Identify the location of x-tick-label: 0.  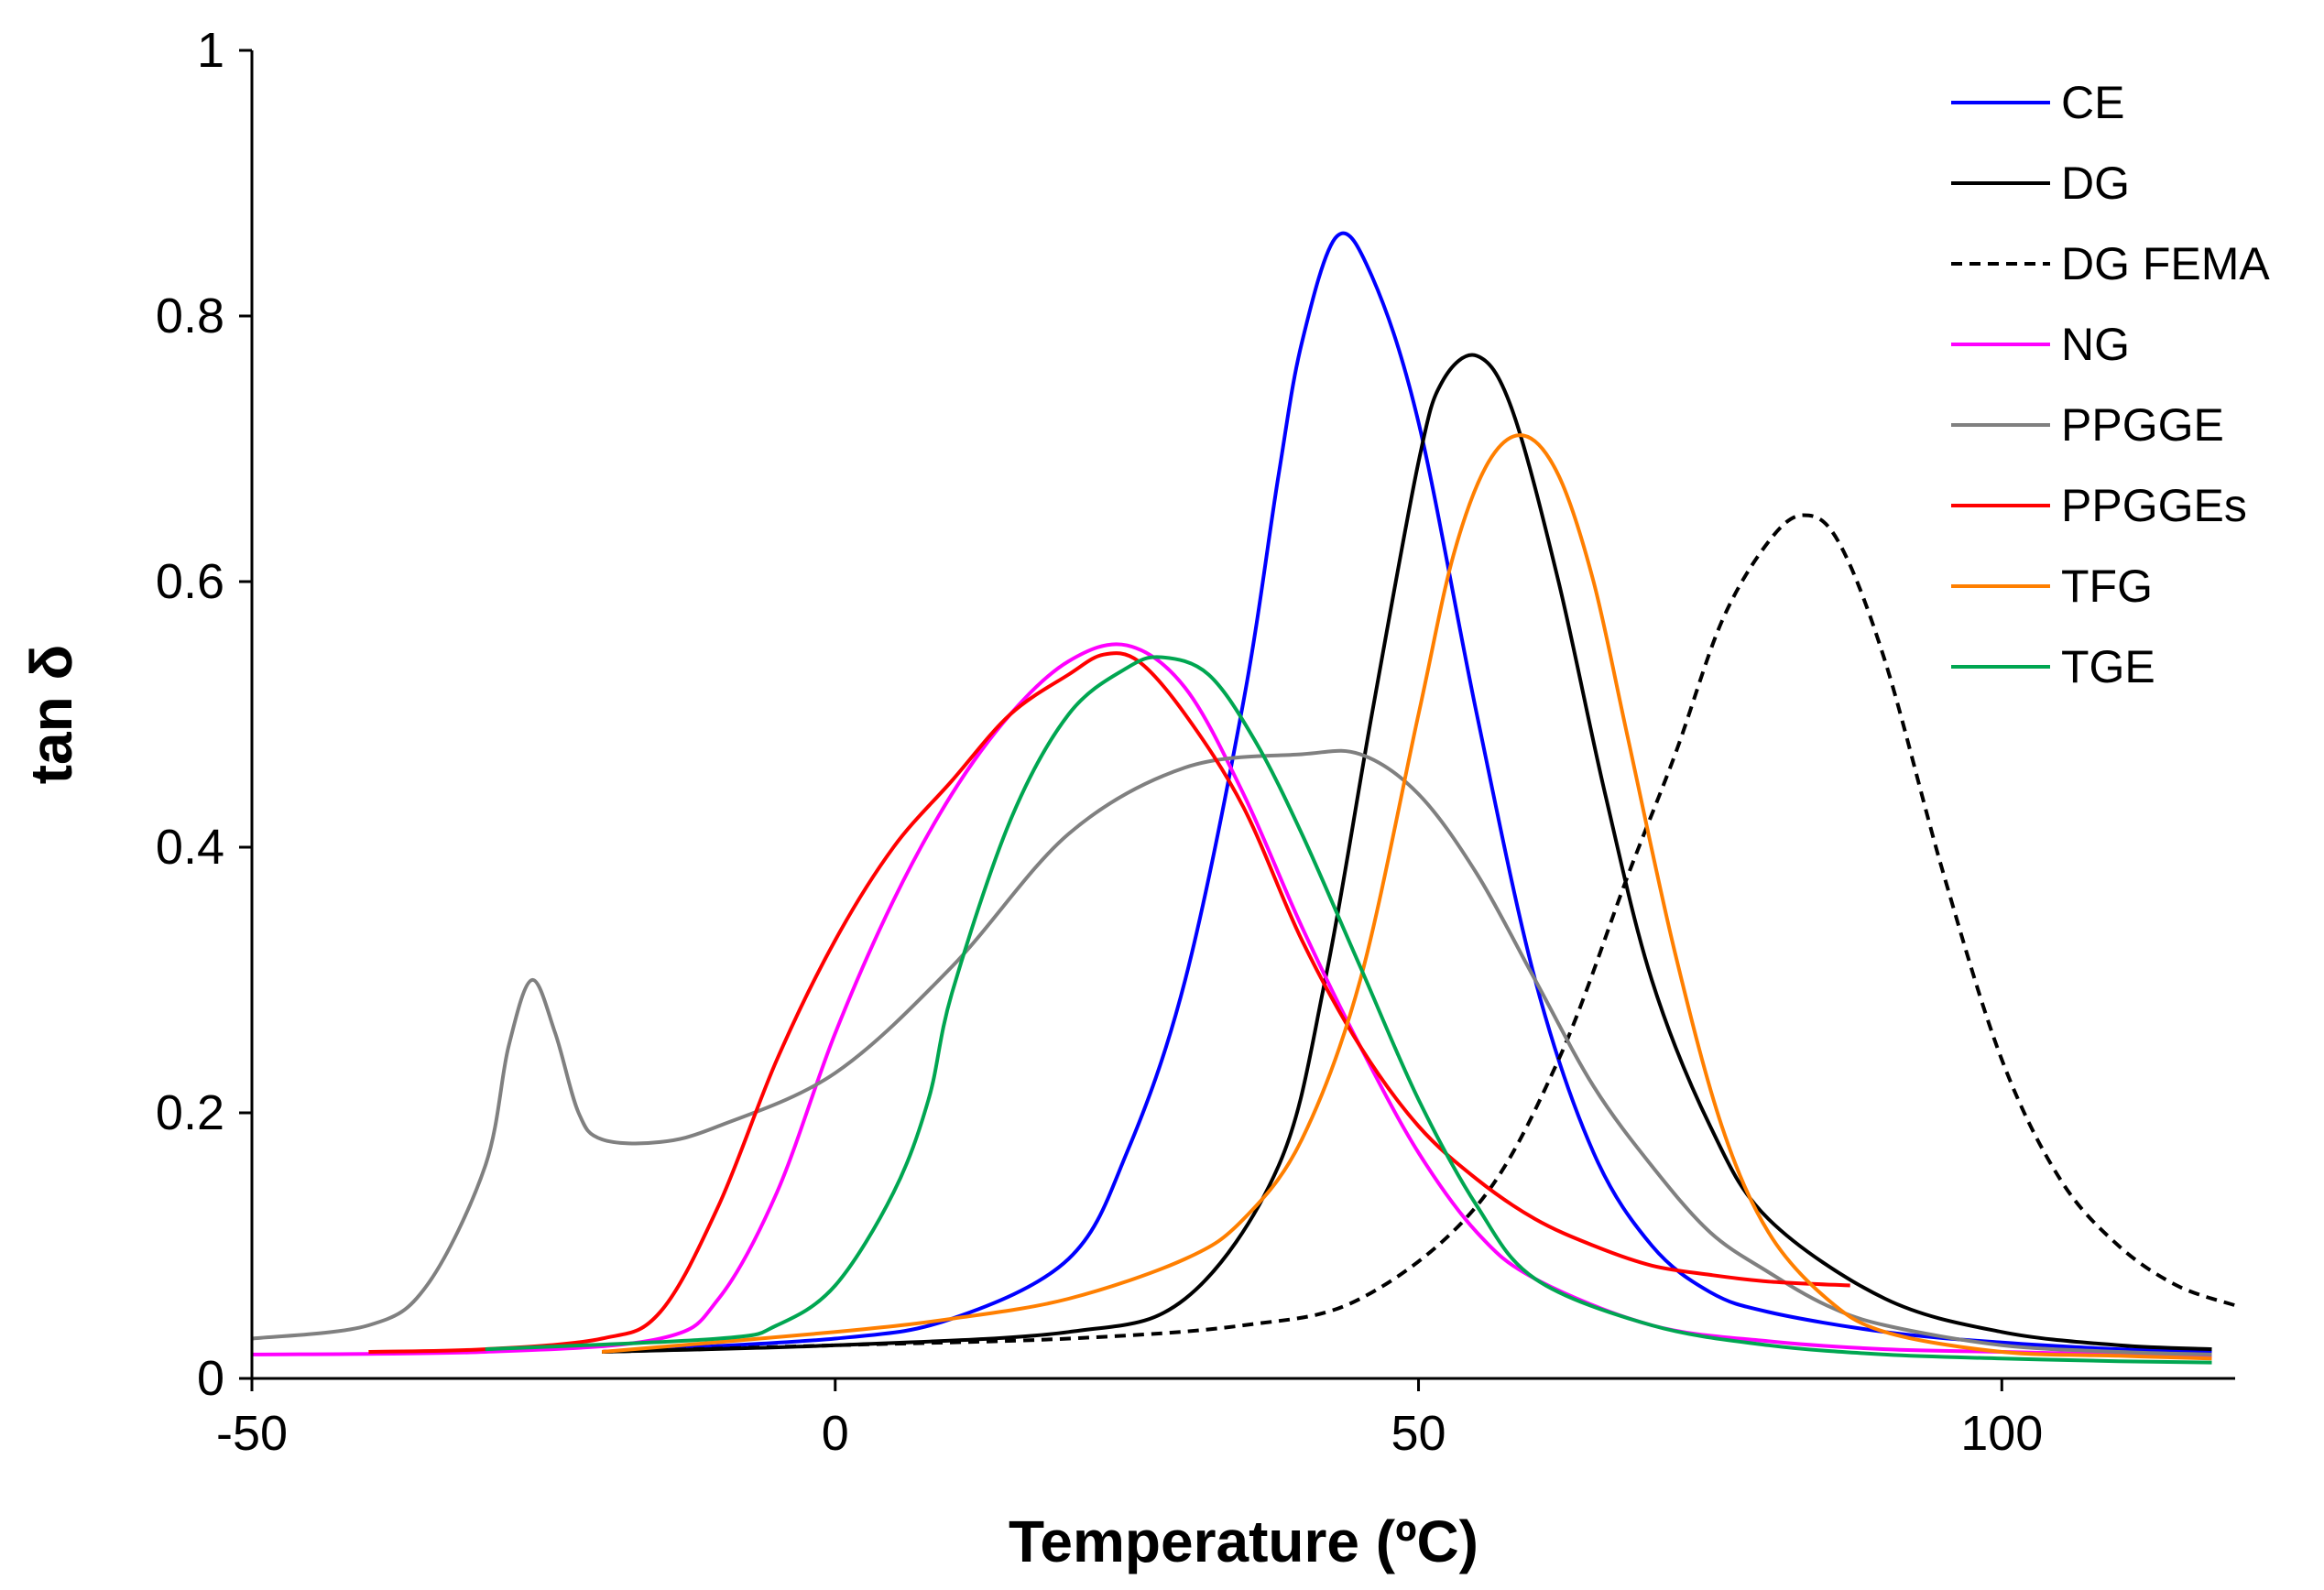
(835, 1433).